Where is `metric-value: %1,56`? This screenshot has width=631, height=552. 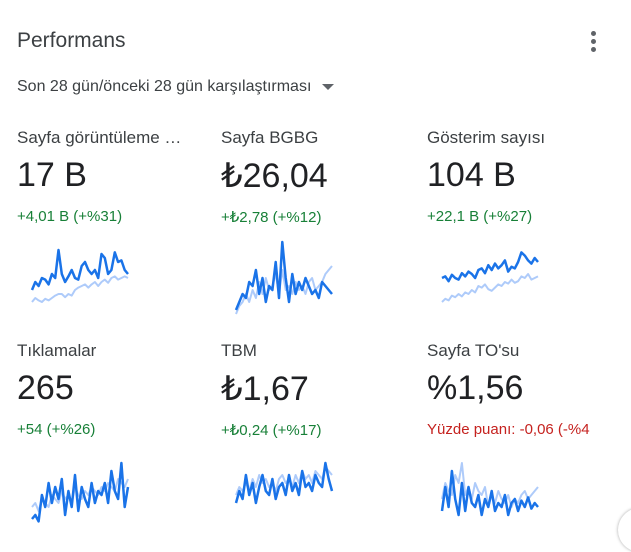
metric-value: %1,56 is located at coordinates (475, 388).